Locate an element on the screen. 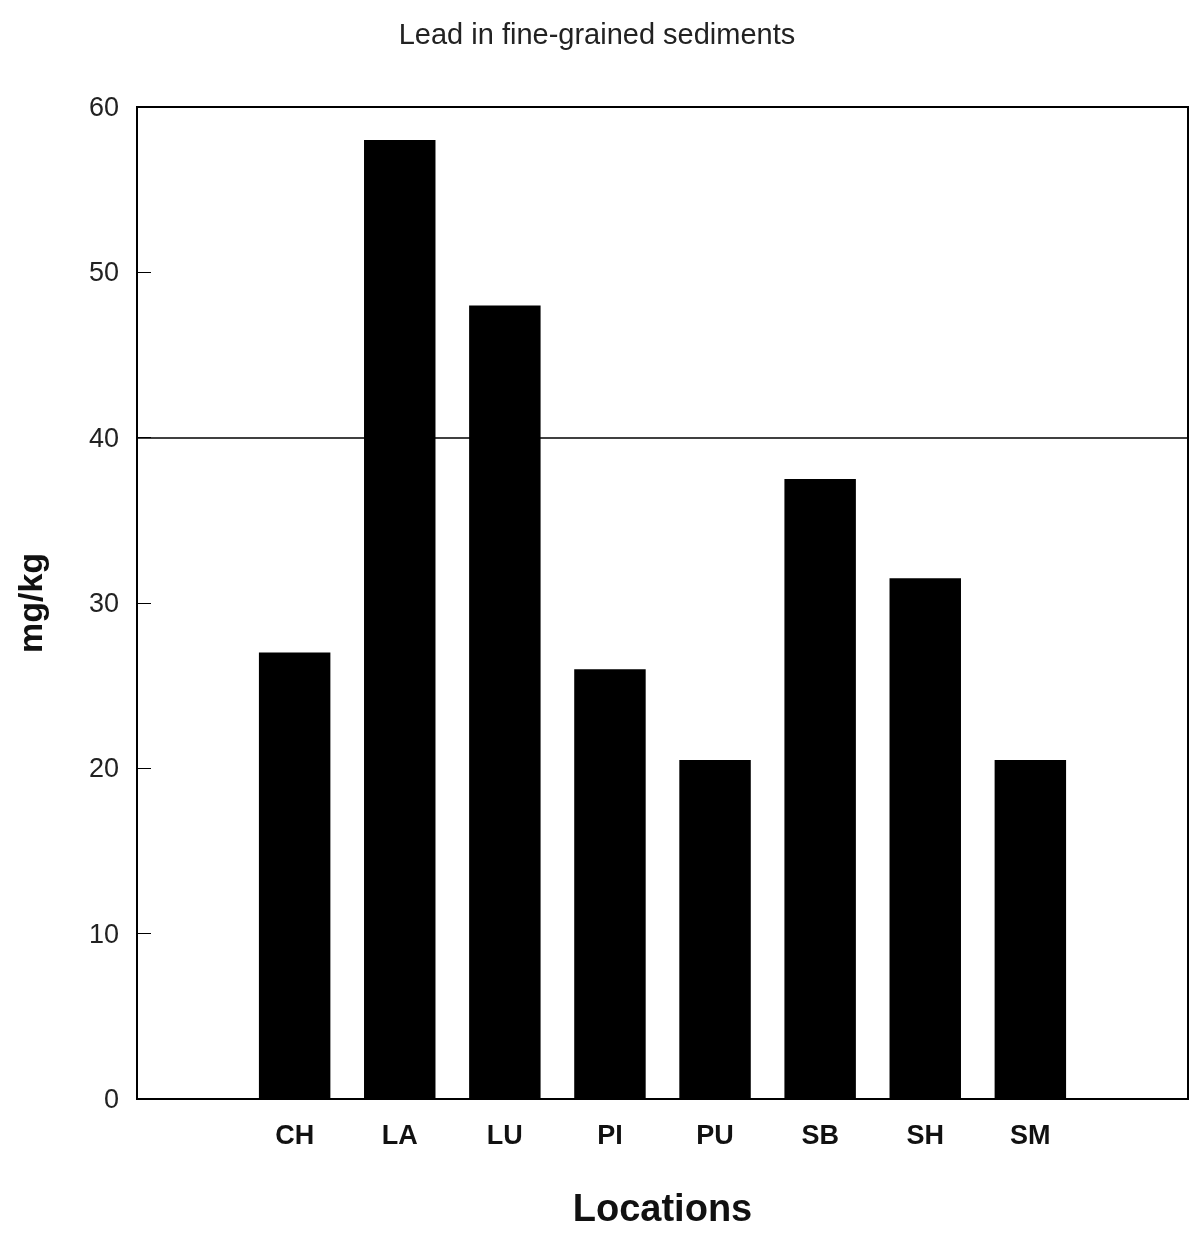 The width and height of the screenshot is (1194, 1244). y-axis-title: mg/kg is located at coordinates (30, 603).